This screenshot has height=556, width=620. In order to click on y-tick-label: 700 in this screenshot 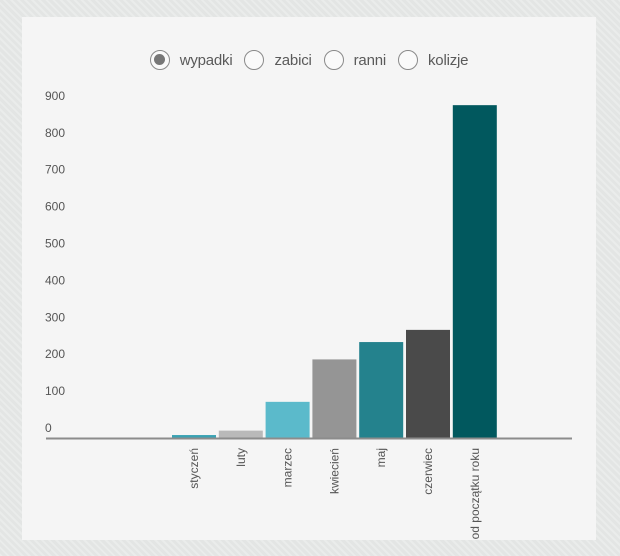, I will do `click(55, 170)`.